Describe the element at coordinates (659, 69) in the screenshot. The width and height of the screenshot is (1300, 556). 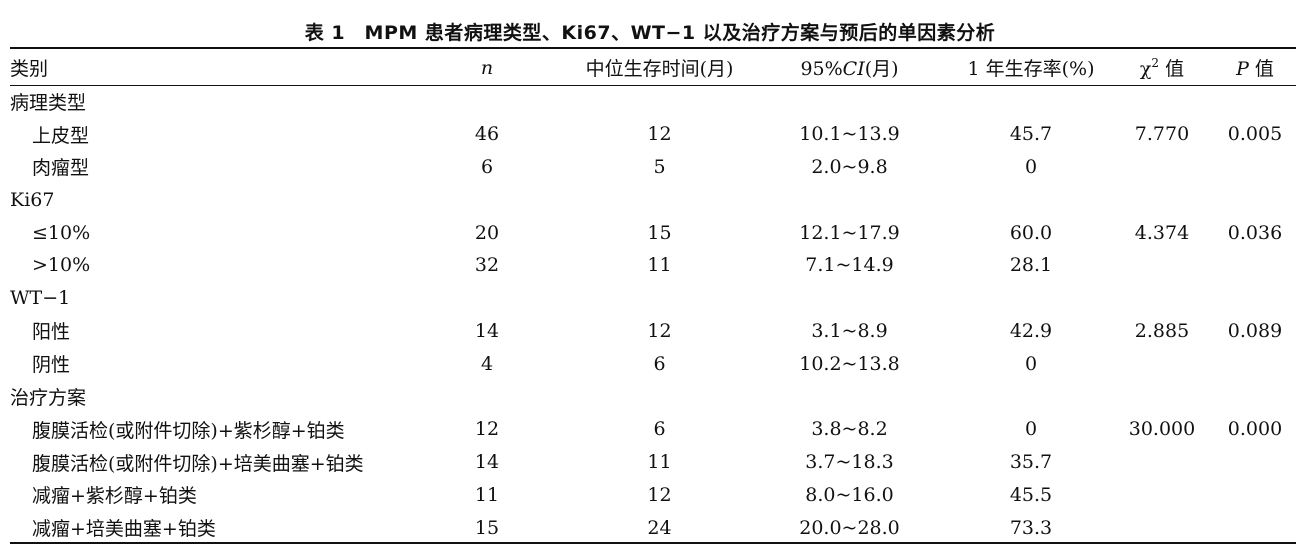
I see `header-median: 中位生存时间(月)` at that location.